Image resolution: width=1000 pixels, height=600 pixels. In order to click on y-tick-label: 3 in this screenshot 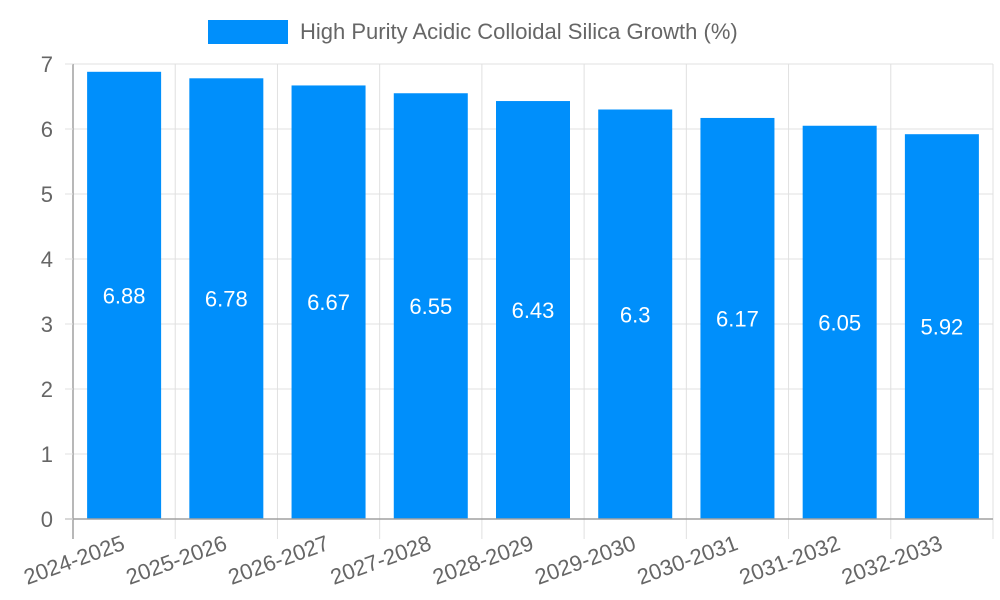, I will do `click(47, 324)`.